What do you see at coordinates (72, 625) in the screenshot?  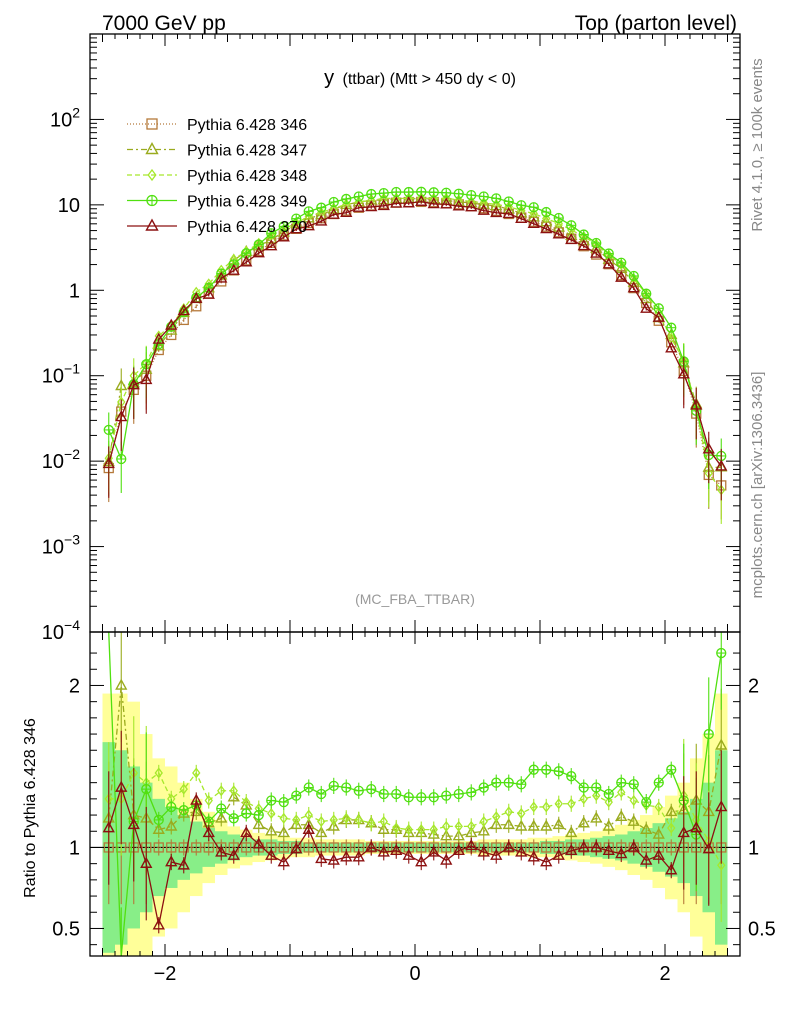 I see `y-tick-exp-6: −4` at bounding box center [72, 625].